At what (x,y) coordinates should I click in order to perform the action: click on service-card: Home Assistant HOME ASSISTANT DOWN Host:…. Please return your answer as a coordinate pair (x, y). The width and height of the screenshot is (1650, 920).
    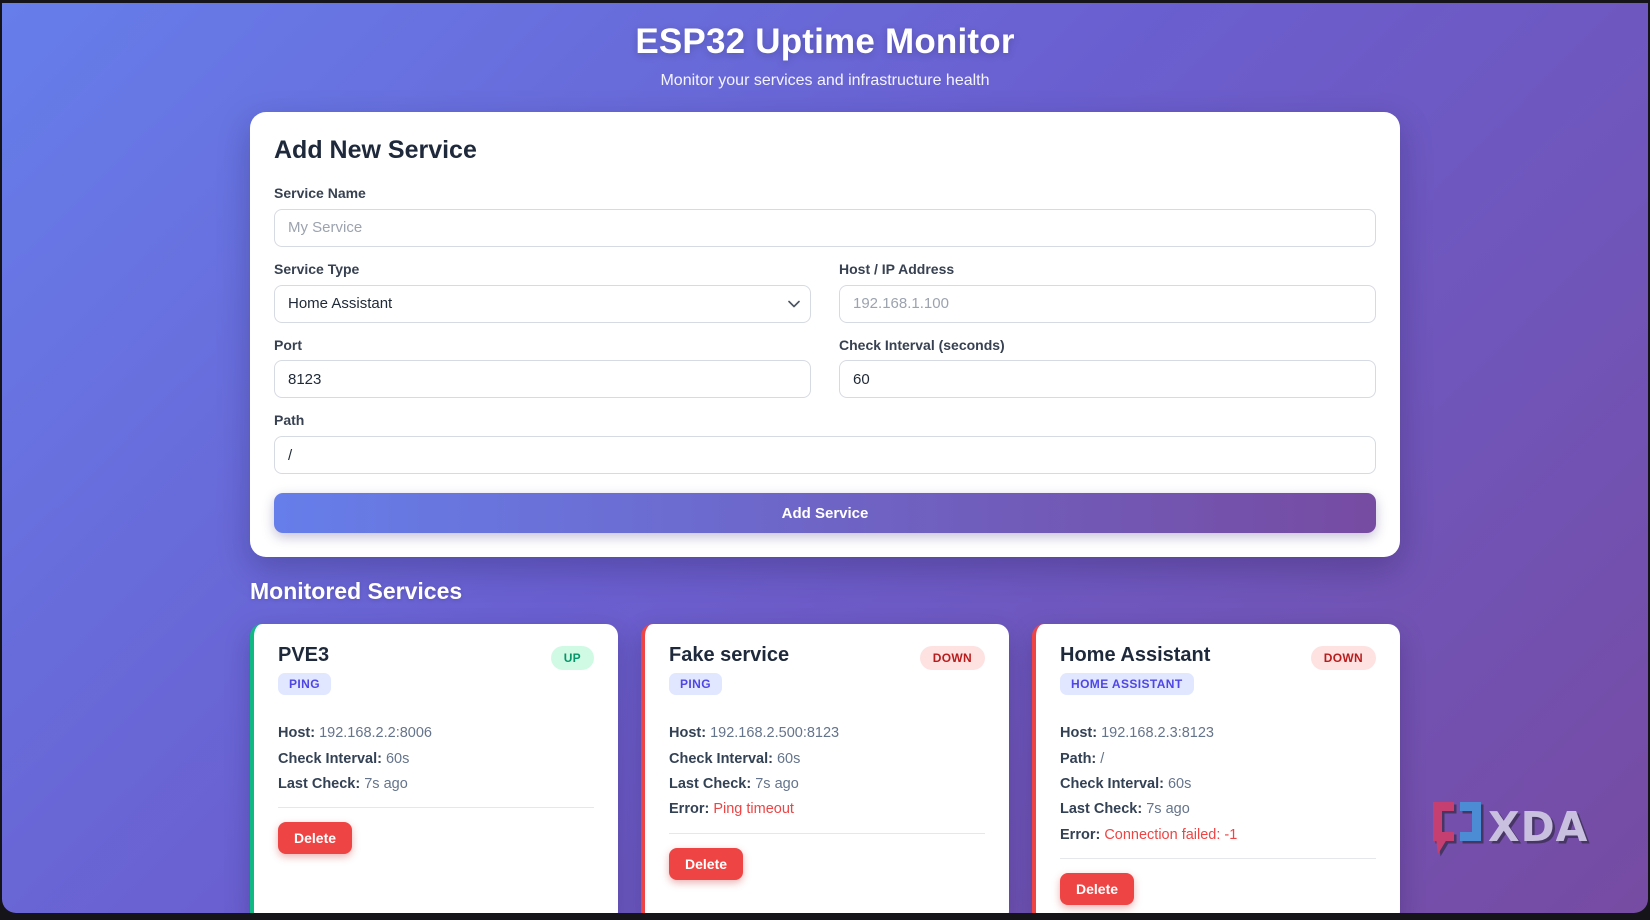
    Looking at the image, I should click on (1216, 768).